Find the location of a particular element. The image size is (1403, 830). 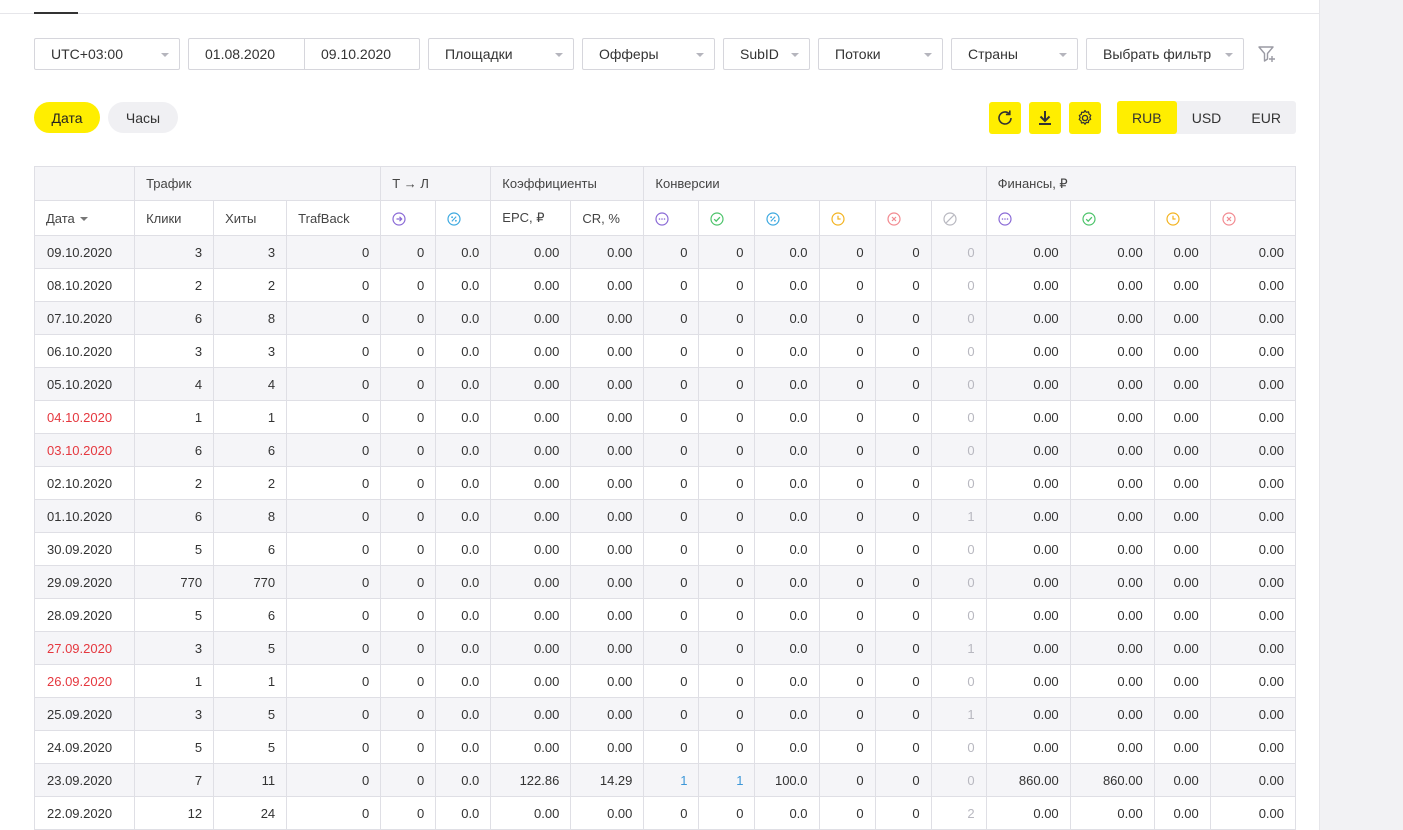

column-header-date: Дата is located at coordinates (84, 218).